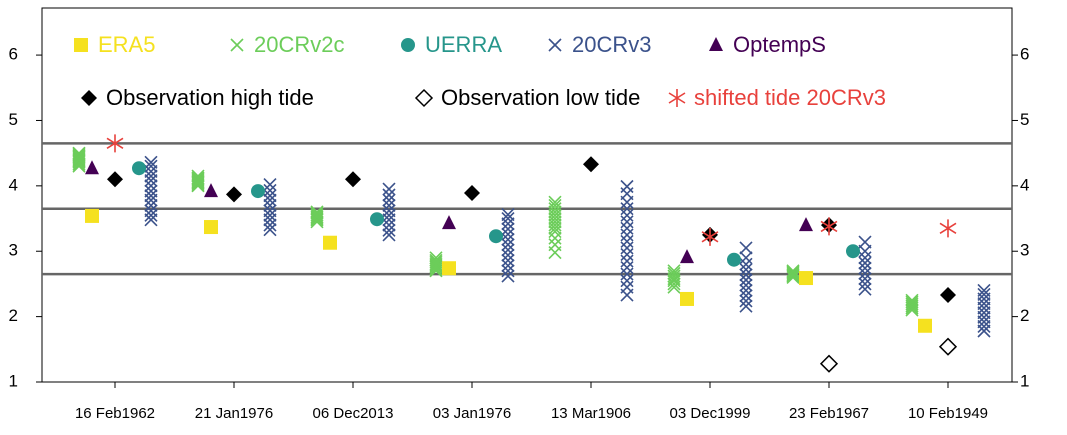 The height and width of the screenshot is (435, 1067). Describe the element at coordinates (13, 315) in the screenshot. I see `y-tick-label: 2` at that location.